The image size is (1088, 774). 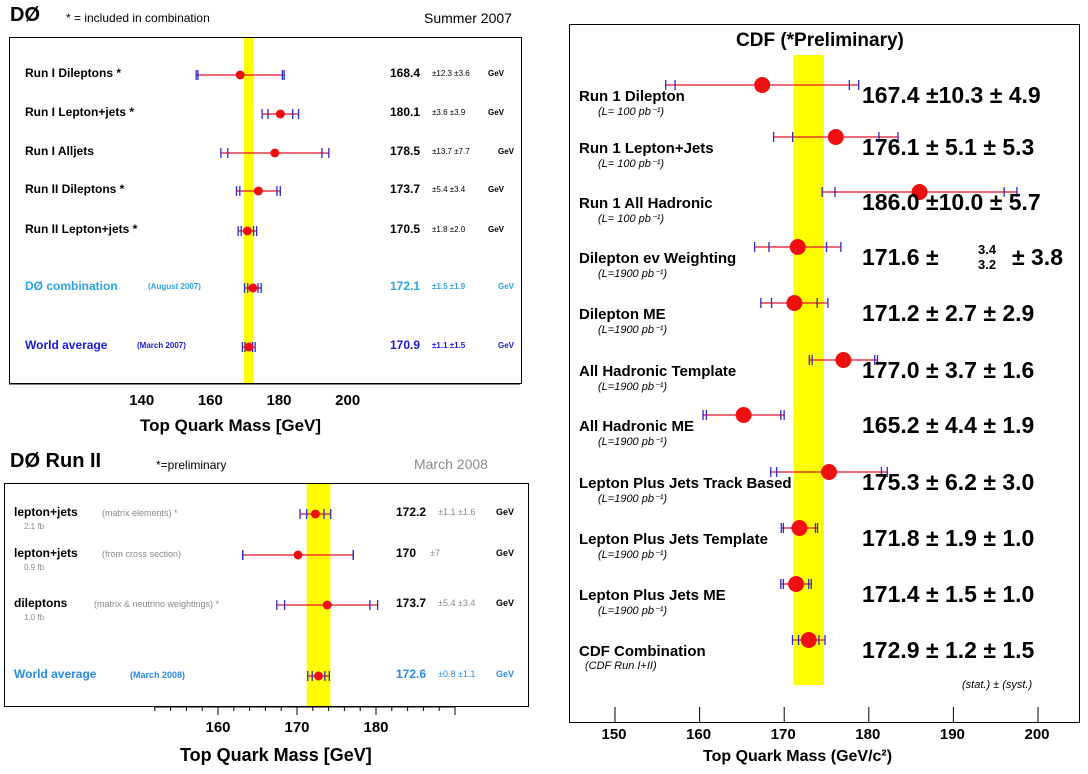 I want to click on d0-2008-lumi-2: 1.0 fb, so click(x=34, y=617).